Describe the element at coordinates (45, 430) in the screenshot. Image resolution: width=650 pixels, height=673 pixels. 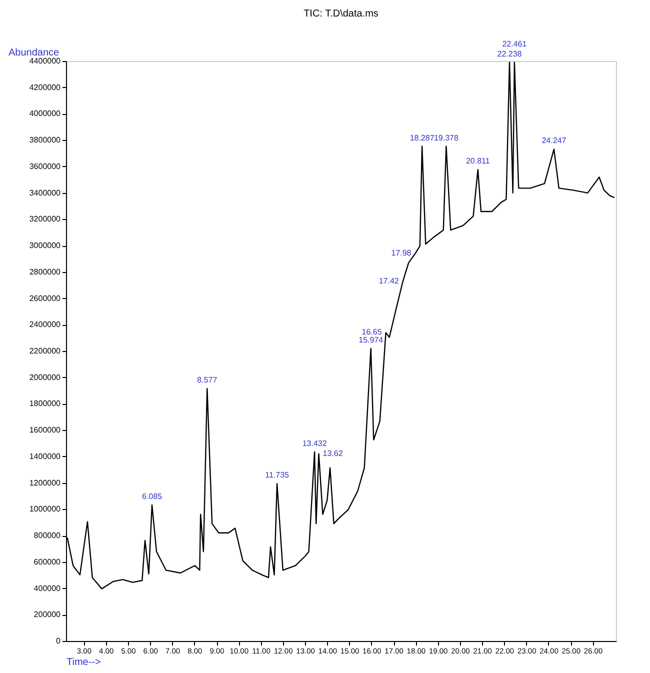
I see `y-tick-label: 1600000` at that location.